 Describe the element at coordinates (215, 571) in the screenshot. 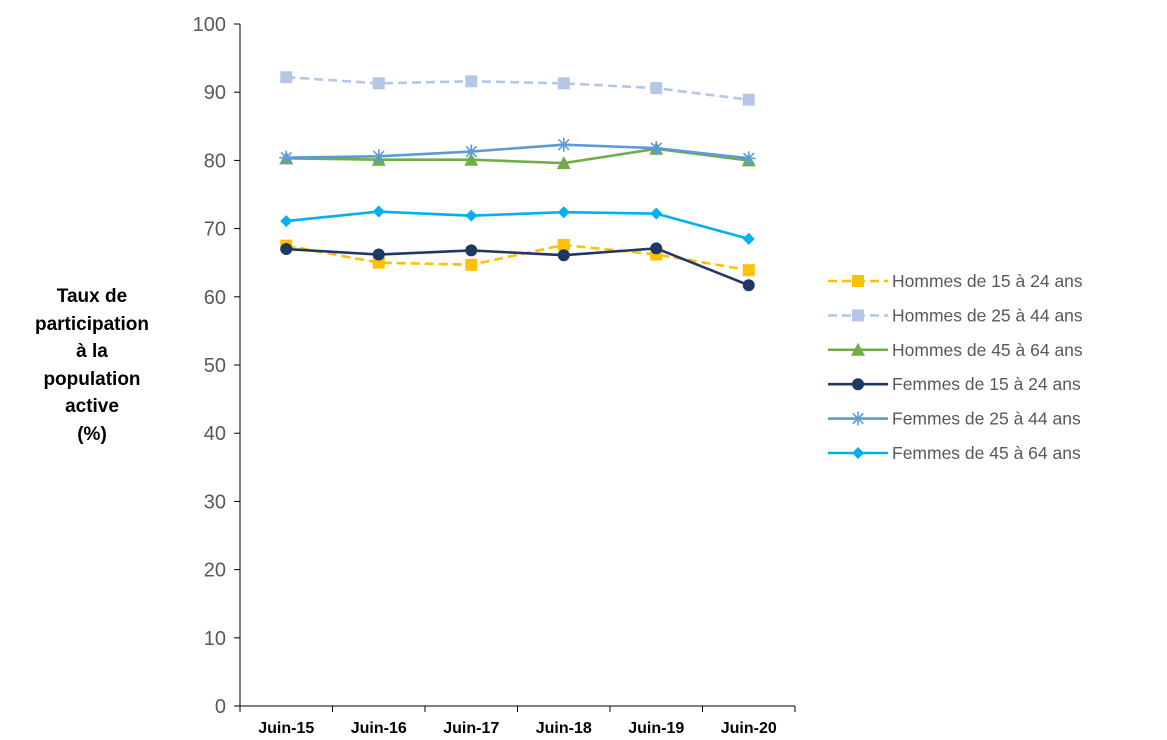

I see `y-tick-label: 20` at that location.